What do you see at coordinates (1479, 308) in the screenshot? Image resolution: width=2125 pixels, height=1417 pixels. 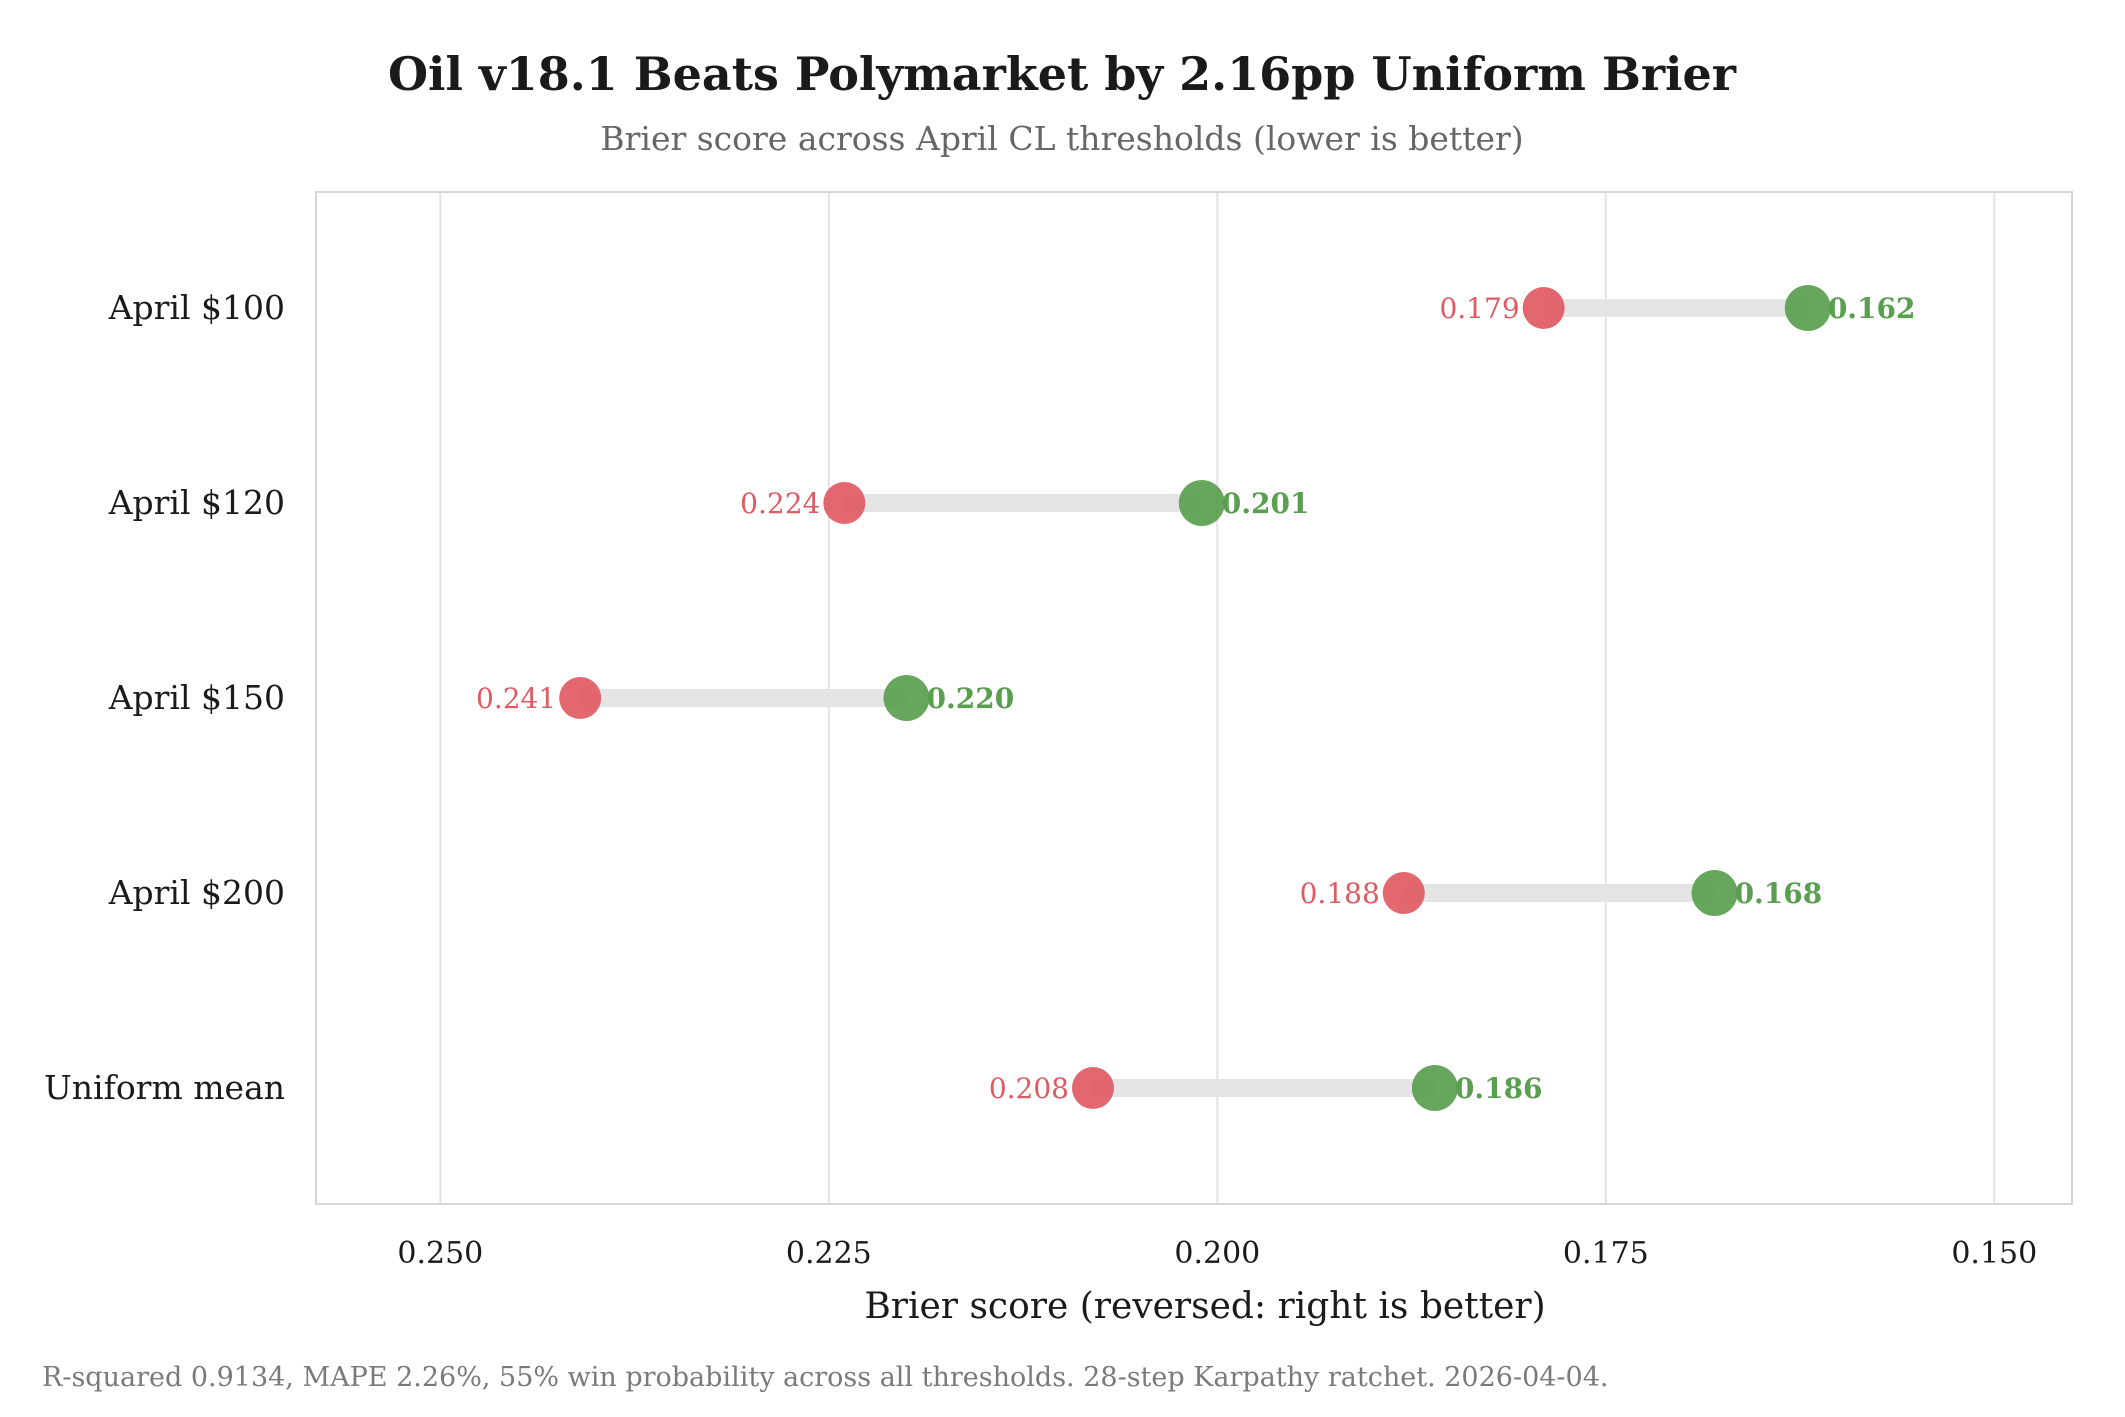 I see `polymarket-value-label: 0.179` at bounding box center [1479, 308].